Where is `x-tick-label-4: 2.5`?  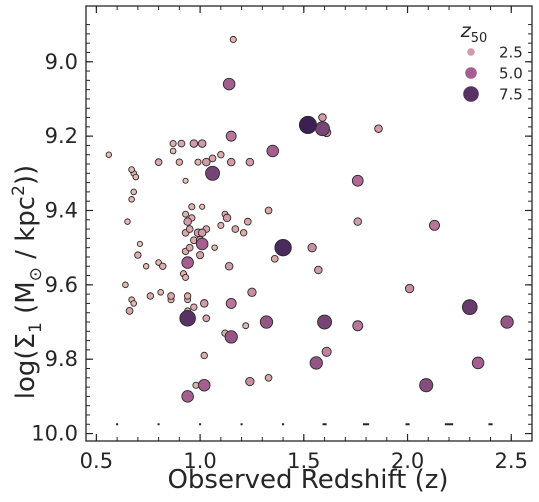 x-tick-label-4: 2.5 is located at coordinates (511, 461).